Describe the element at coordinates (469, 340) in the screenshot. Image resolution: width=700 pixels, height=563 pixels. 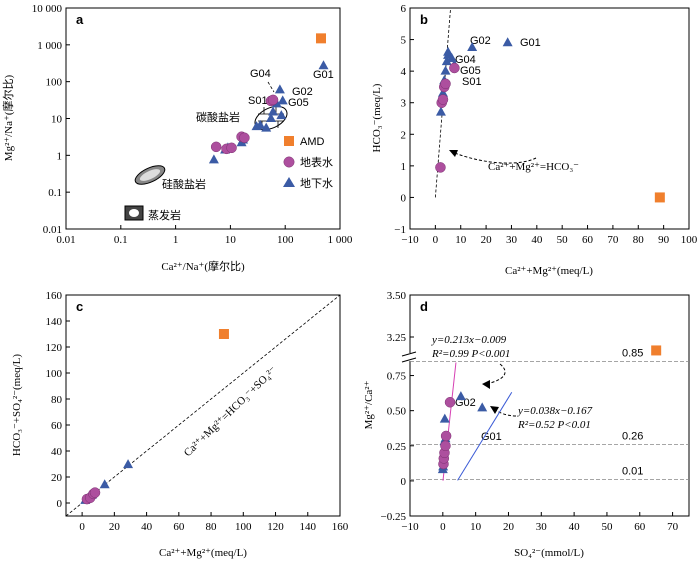
I see `fit-surface-equation: y=0.213x−0.009` at that location.